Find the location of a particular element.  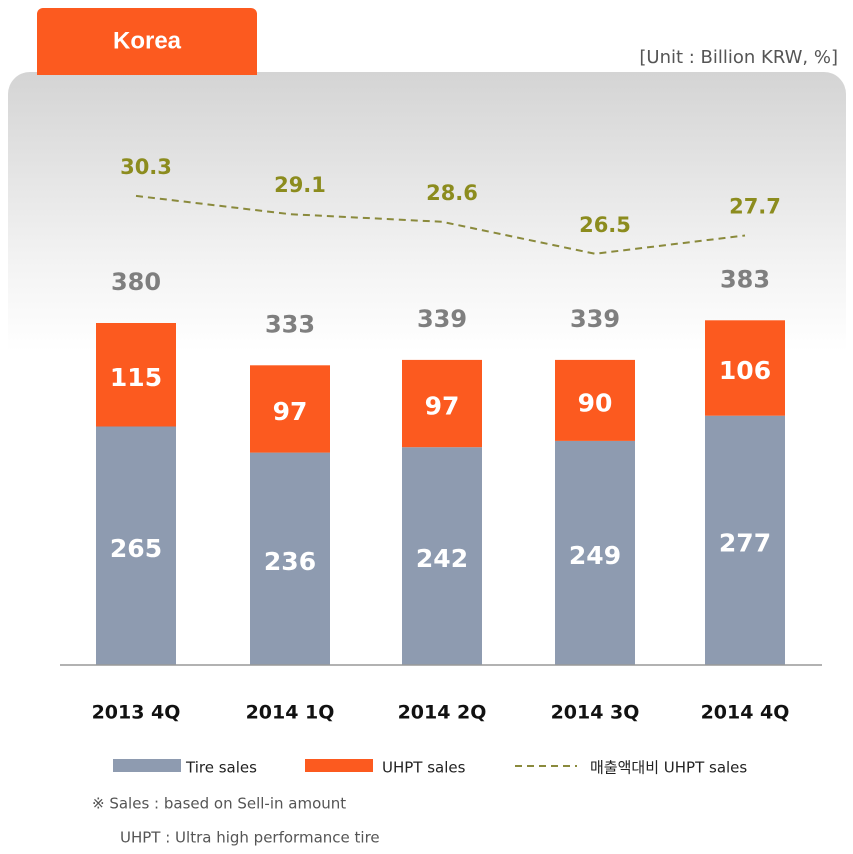

tab is located at coordinates (147, 41).